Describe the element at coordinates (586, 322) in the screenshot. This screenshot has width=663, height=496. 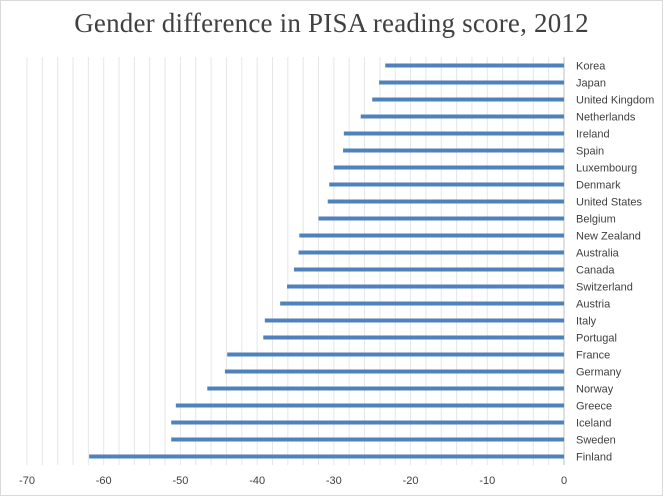
I see `category-label: Italy` at that location.